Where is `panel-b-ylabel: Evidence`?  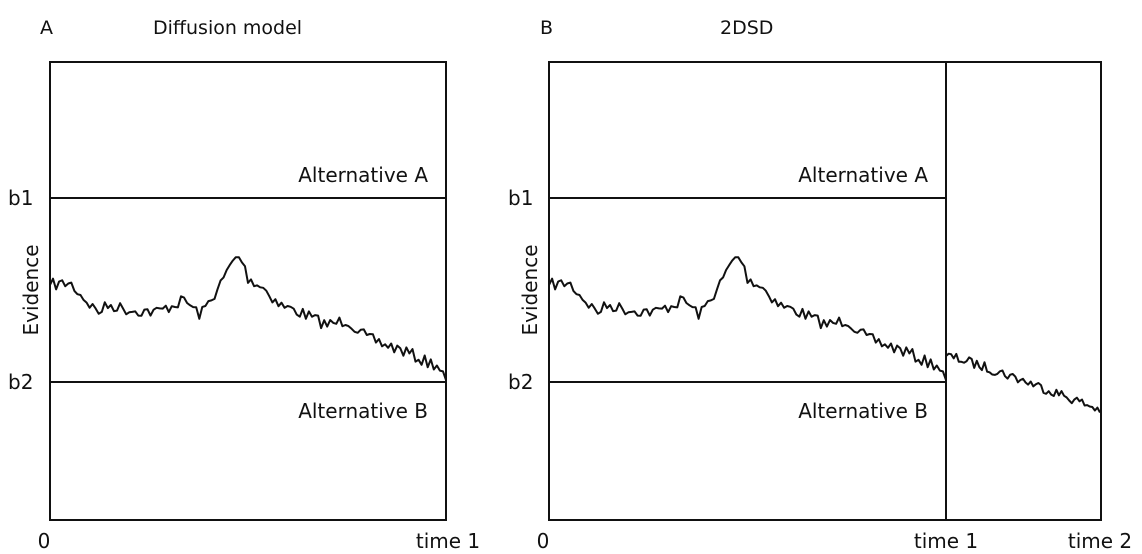
panel-b-ylabel: Evidence is located at coordinates (530, 289).